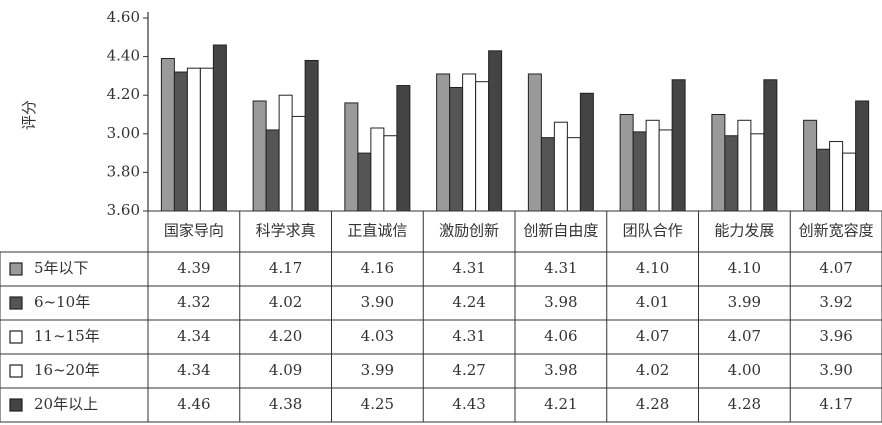 This screenshot has height=425, width=882. I want to click on table-value: 4.39, so click(193, 268).